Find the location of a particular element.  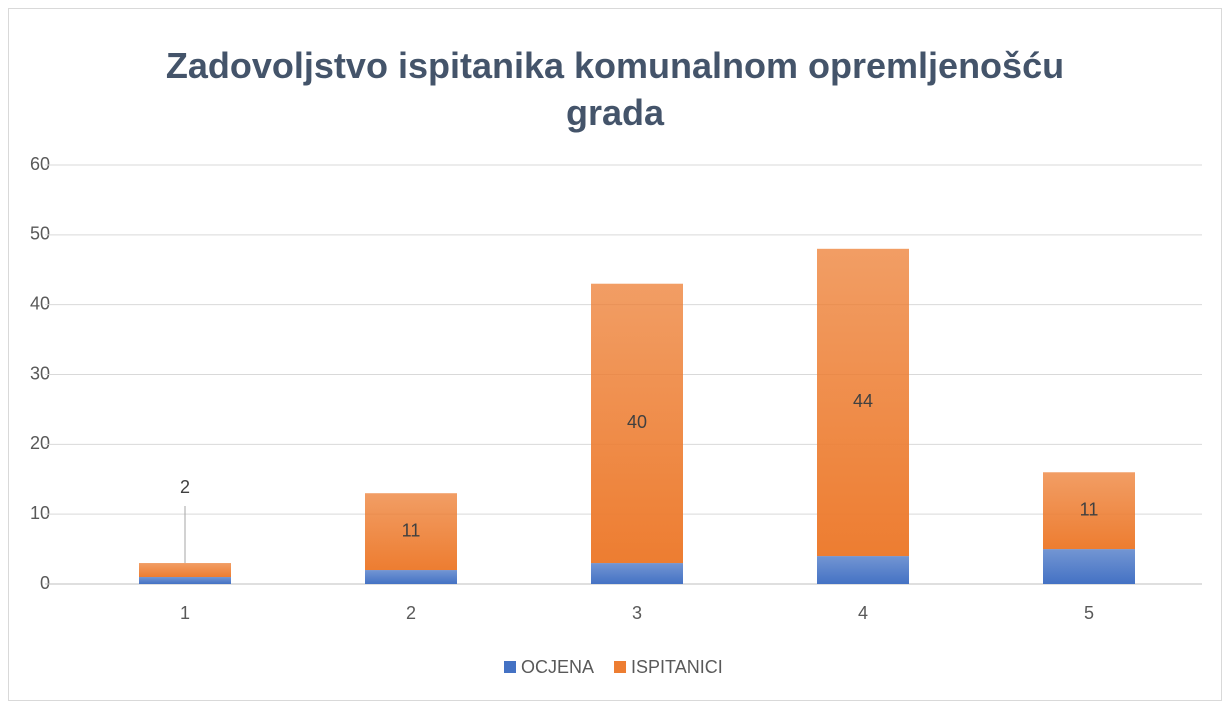

data-label: 40 is located at coordinates (637, 422).